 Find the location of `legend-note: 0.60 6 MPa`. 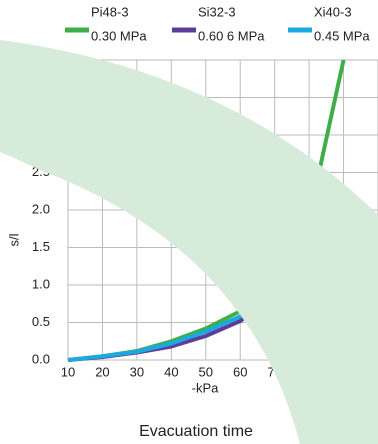

legend-note: 0.60 6 MPa is located at coordinates (231, 35).